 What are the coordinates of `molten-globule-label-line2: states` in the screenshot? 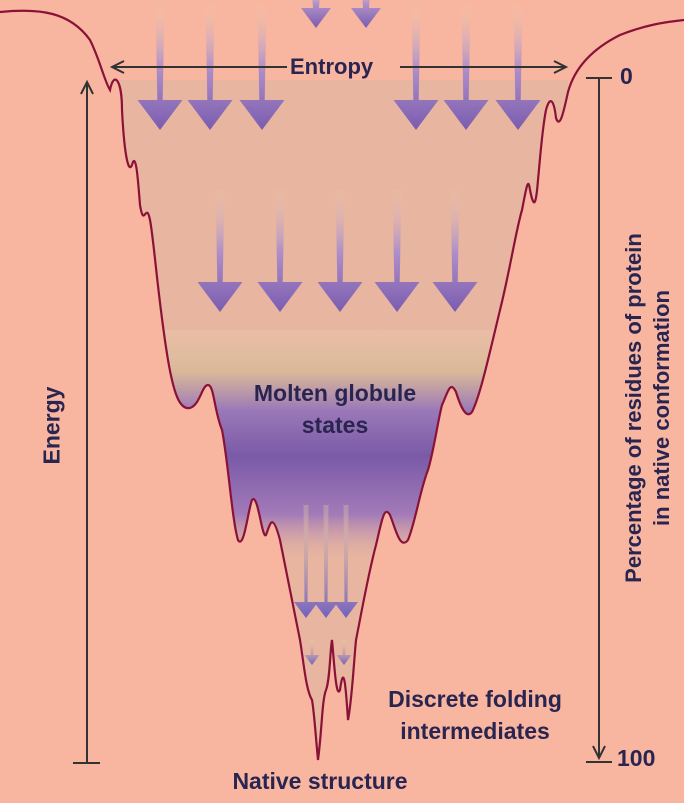 It's located at (335, 425).